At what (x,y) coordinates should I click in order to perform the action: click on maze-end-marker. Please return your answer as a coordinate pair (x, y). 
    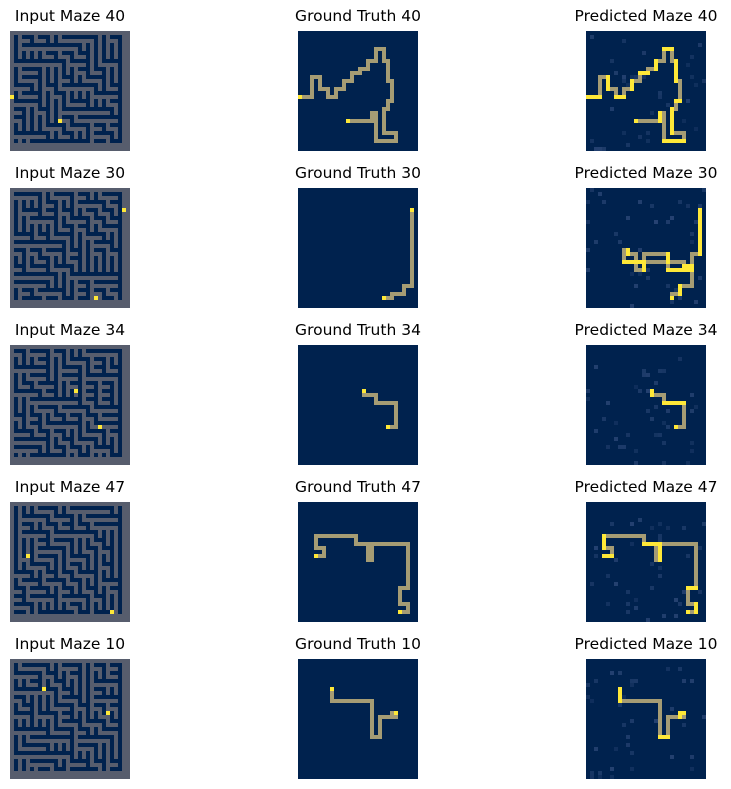
    Looking at the image, I should click on (672, 298).